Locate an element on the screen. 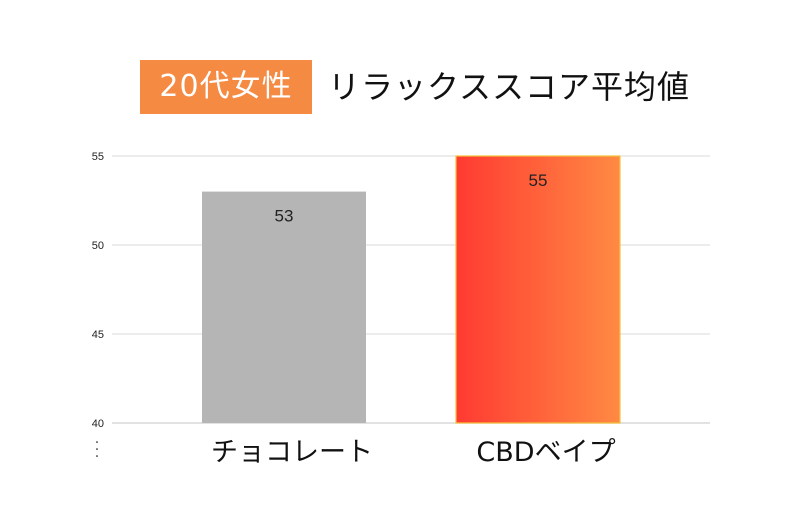 This screenshot has width=800, height=532. chart-title-badge: 20代女性 is located at coordinates (226, 87).